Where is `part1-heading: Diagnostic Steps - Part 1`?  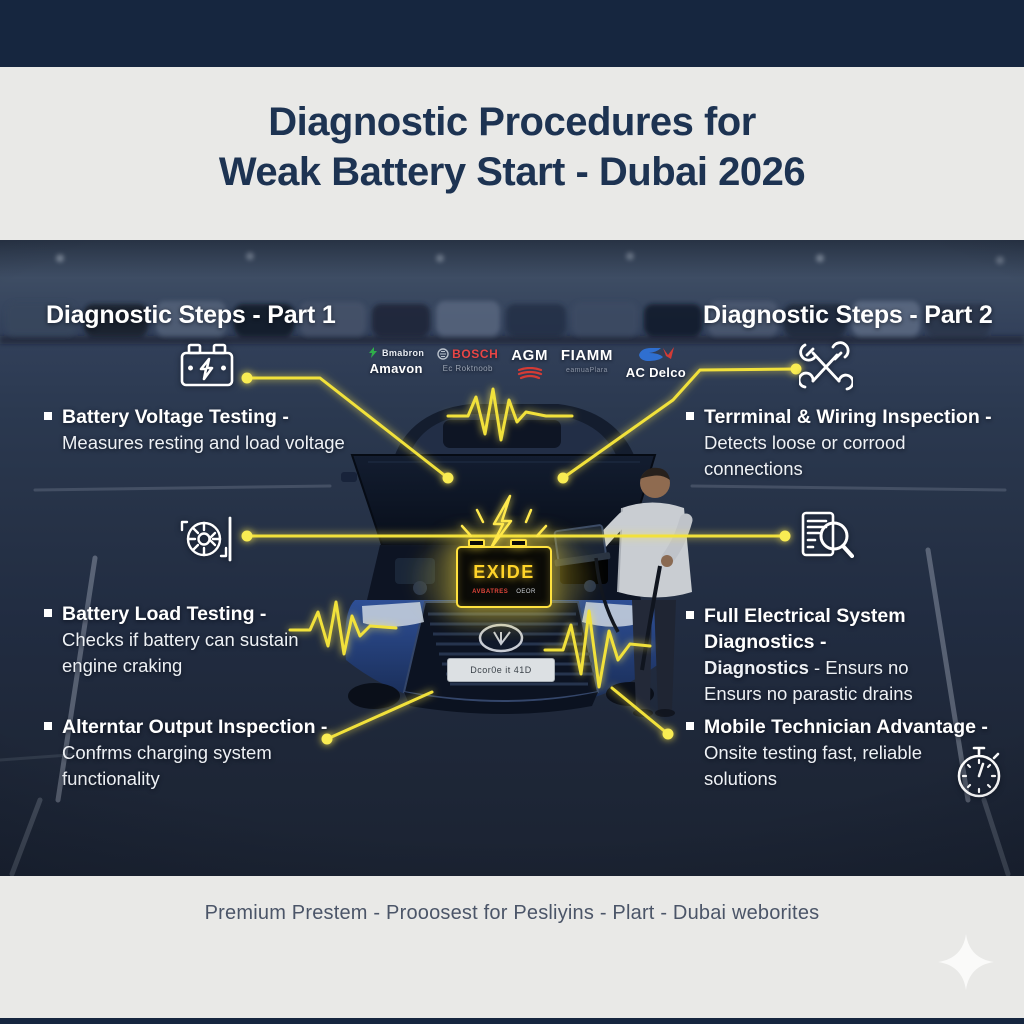 part1-heading: Diagnostic Steps - Part 1 is located at coordinates (191, 314).